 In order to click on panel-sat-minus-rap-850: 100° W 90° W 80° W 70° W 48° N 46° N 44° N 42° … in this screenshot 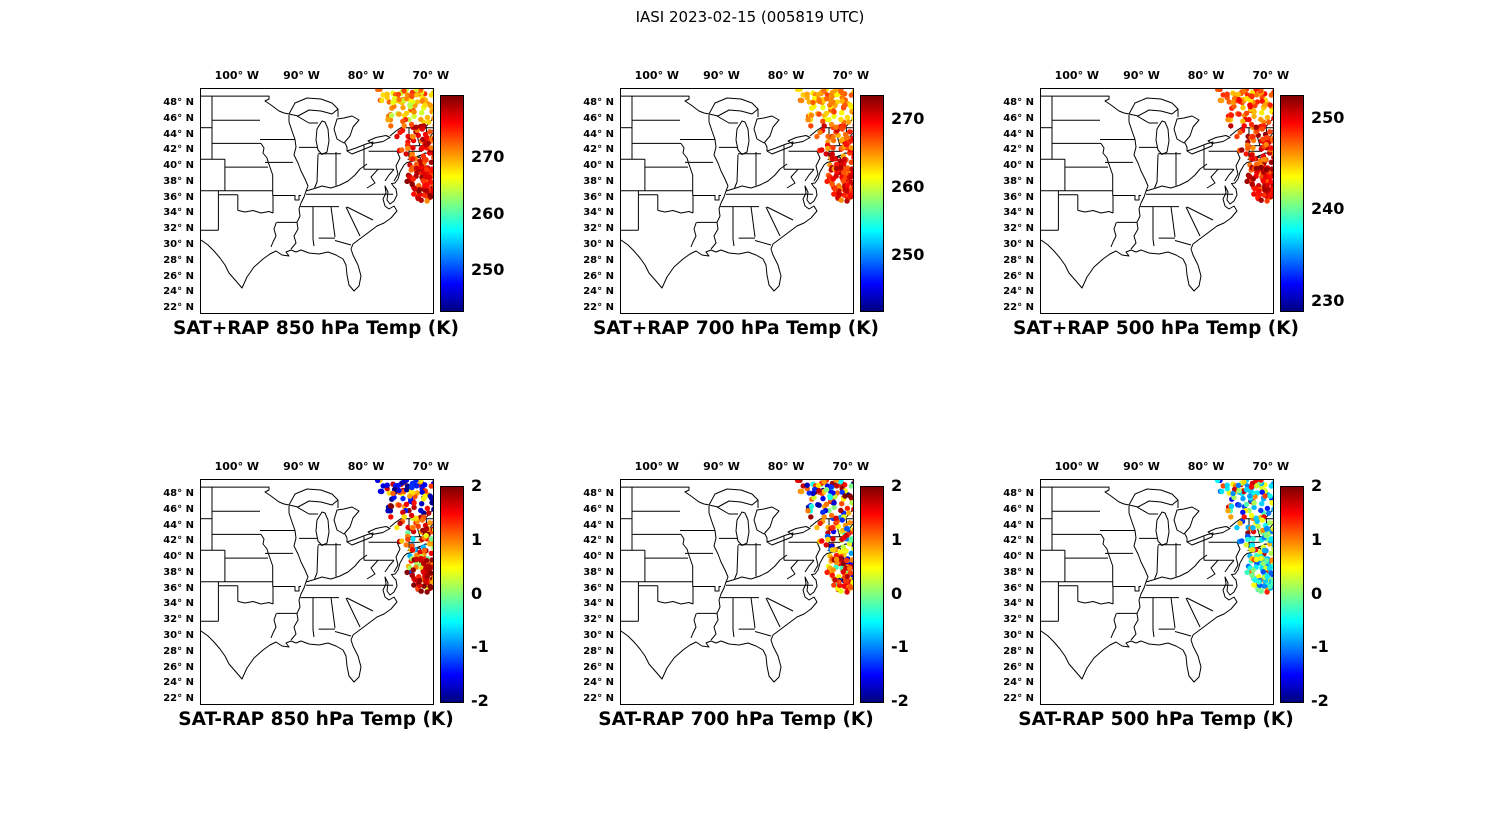, I will do `click(340, 596)`.